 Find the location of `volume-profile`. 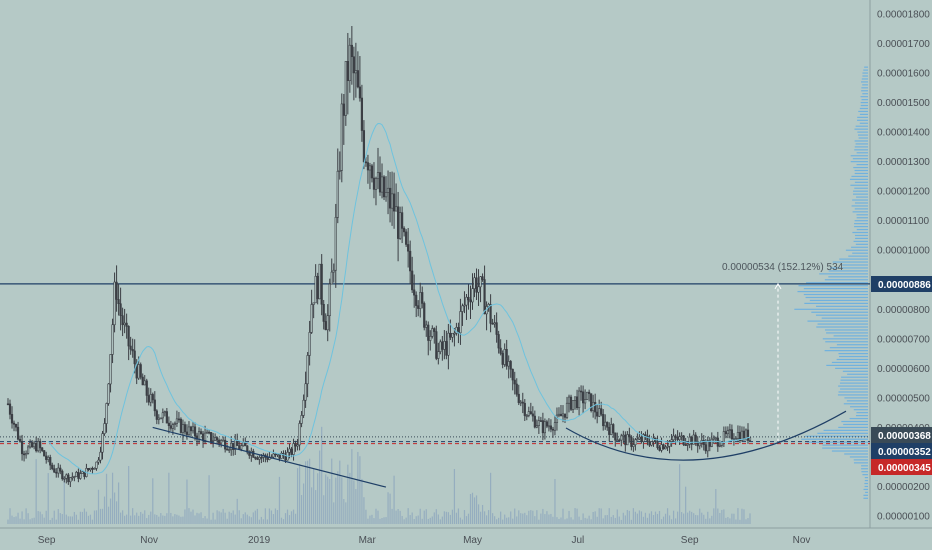

volume-profile is located at coordinates (831, 282).